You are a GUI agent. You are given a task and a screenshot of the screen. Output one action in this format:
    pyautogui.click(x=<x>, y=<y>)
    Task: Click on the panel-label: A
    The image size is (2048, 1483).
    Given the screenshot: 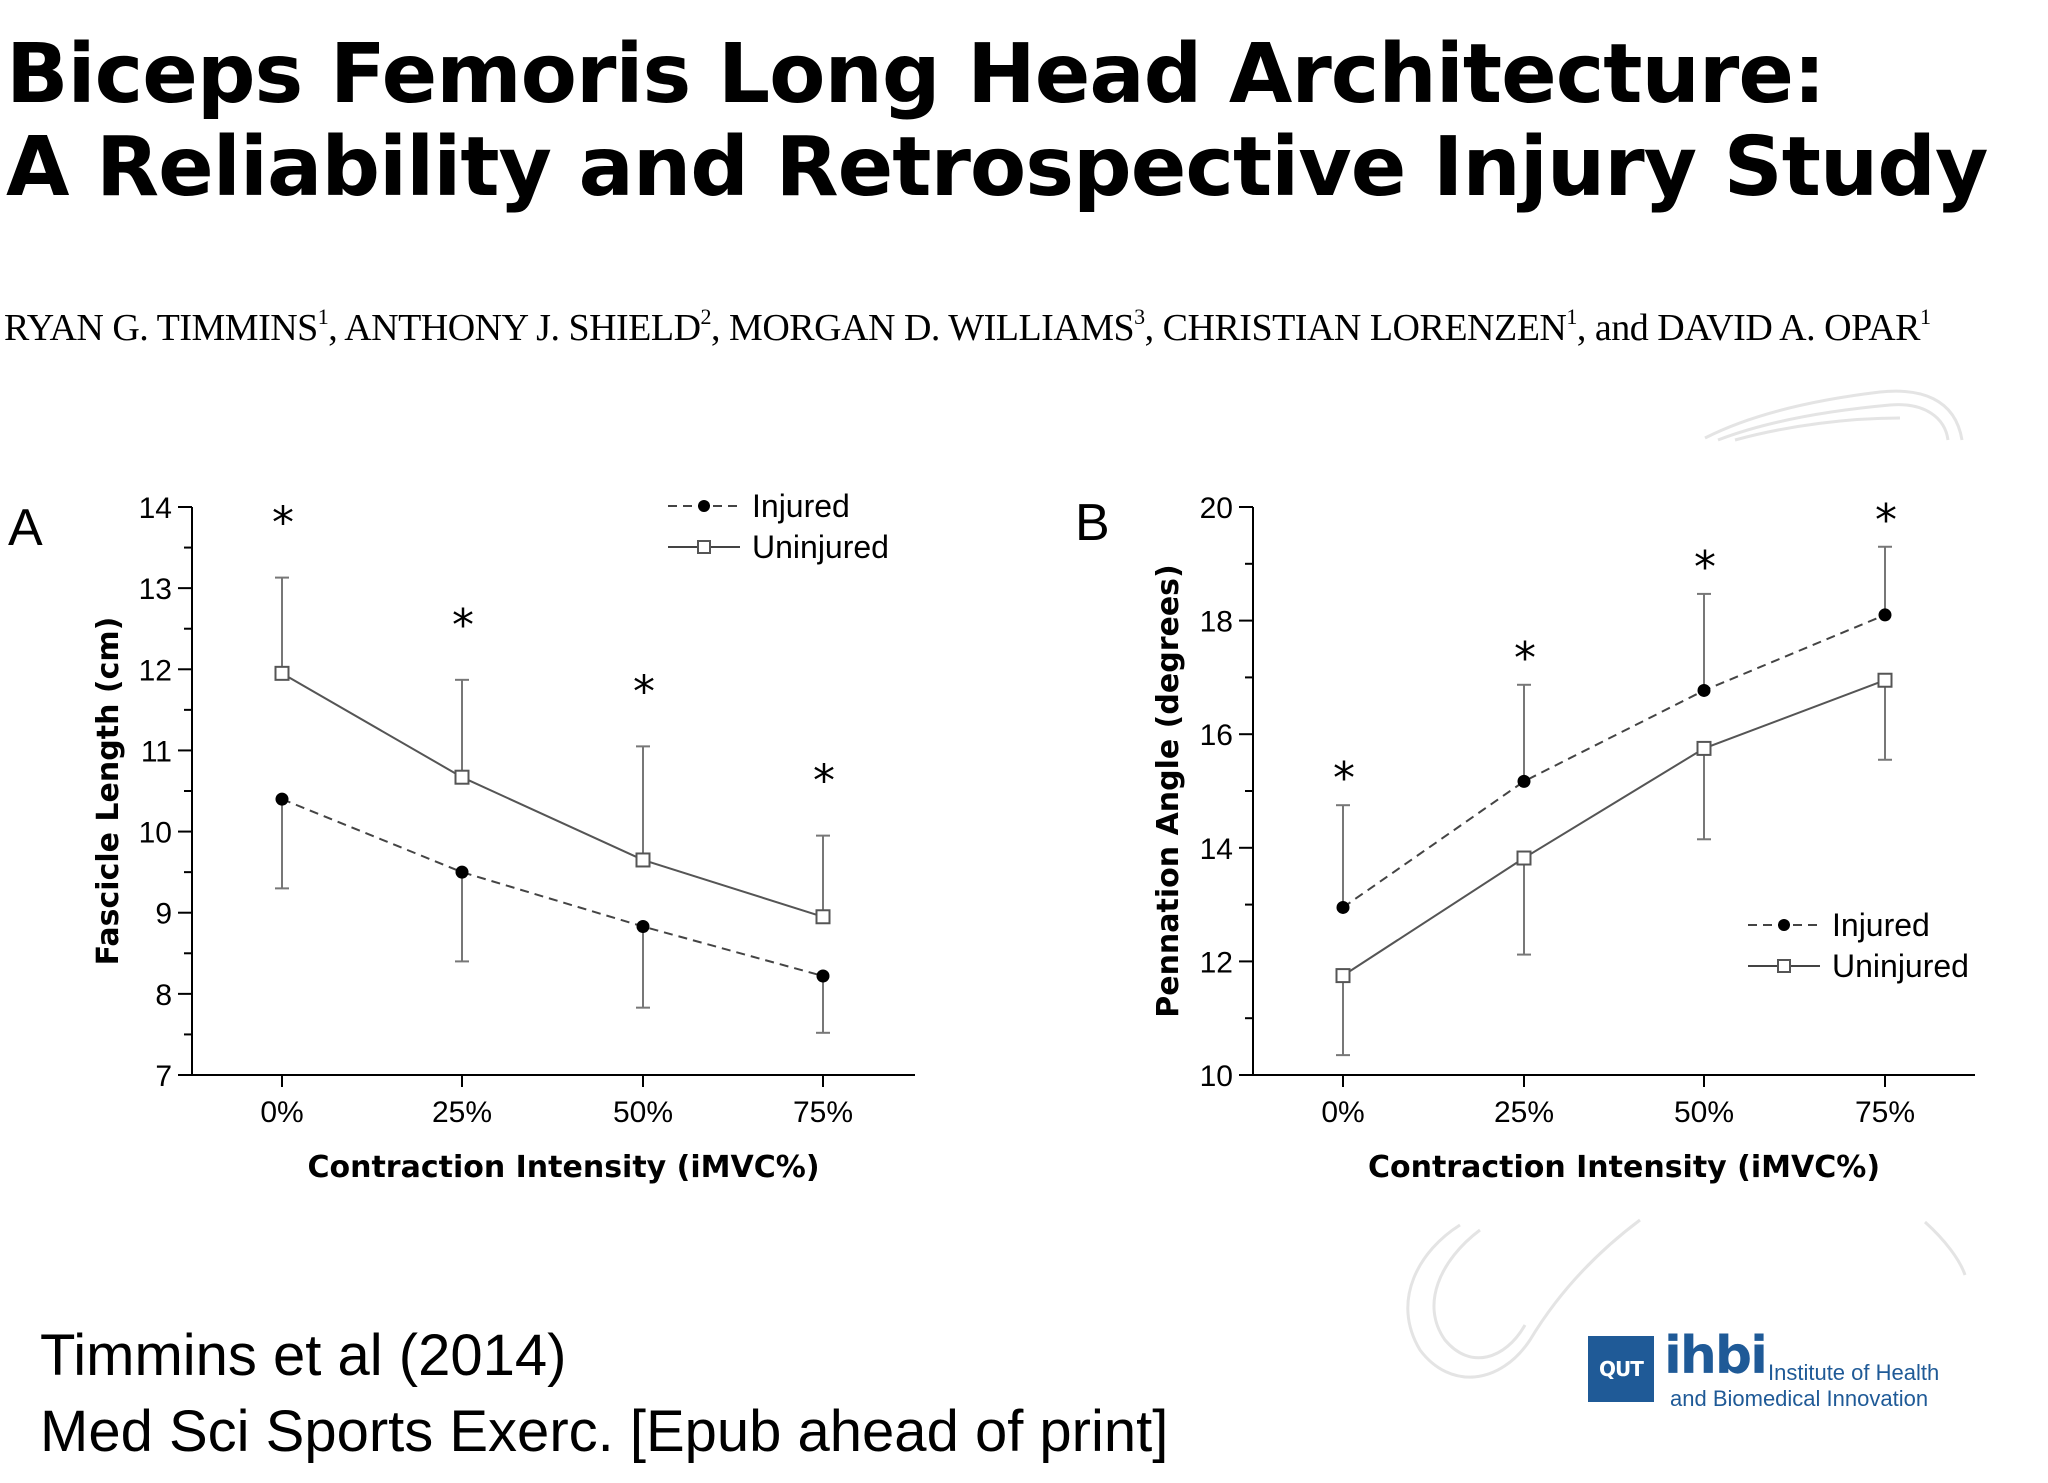 What is the action you would take?
    pyautogui.click(x=25, y=528)
    